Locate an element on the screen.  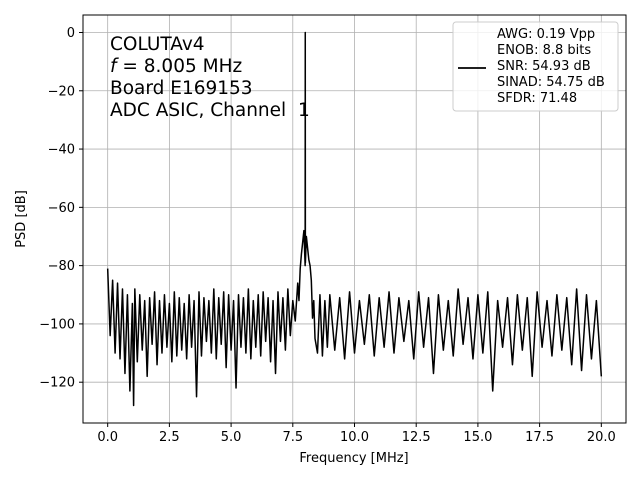
x-ticks: 0.0 2.5 5.0 7.5 10.0 12.5 15.0 17.5 20.0 is located at coordinates (356, 434).